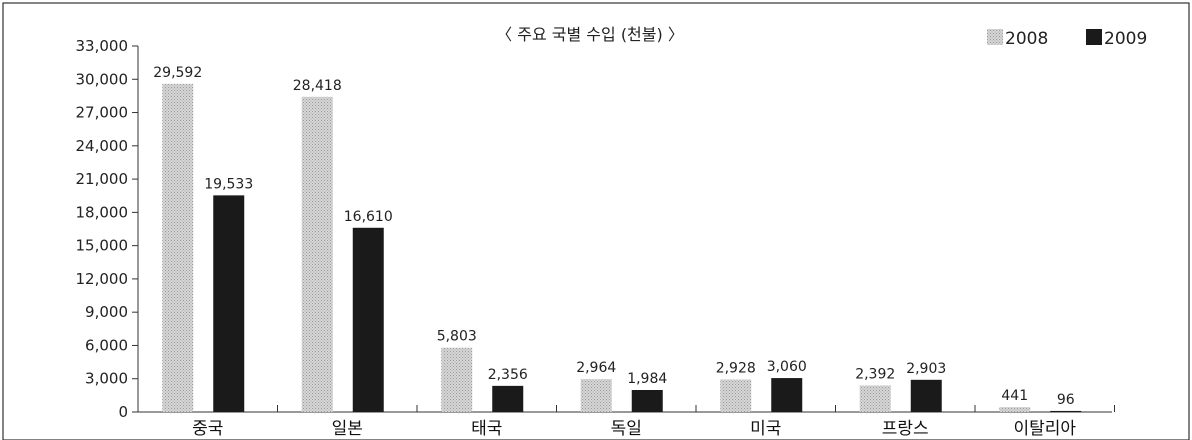 This screenshot has width=1192, height=440. I want to click on legend-label-2008: 2008, so click(1026, 39).